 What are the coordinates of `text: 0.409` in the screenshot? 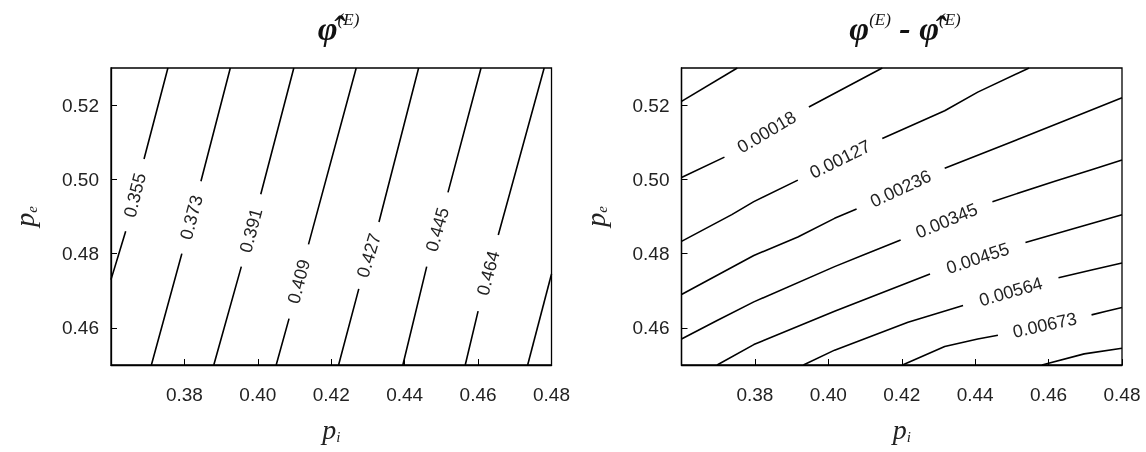 It's located at (299, 281).